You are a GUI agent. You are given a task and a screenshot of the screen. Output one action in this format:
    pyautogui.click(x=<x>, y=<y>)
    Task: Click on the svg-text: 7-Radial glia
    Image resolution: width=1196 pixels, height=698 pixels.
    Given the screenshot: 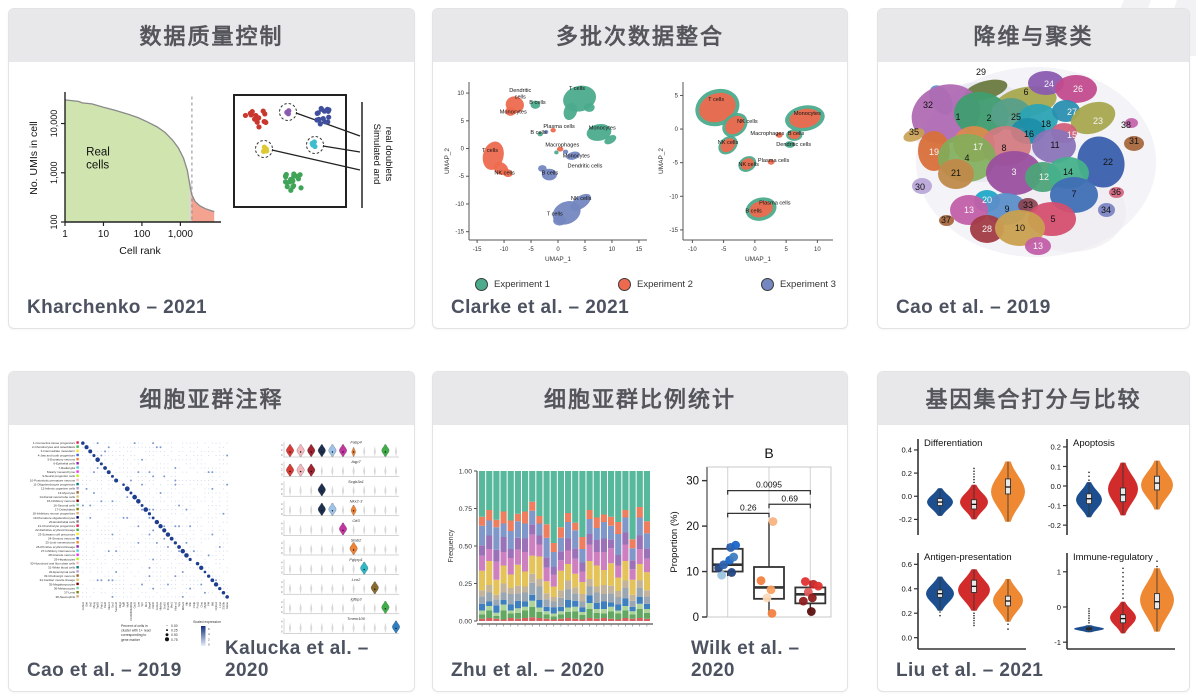 What is the action you would take?
    pyautogui.click(x=66, y=468)
    